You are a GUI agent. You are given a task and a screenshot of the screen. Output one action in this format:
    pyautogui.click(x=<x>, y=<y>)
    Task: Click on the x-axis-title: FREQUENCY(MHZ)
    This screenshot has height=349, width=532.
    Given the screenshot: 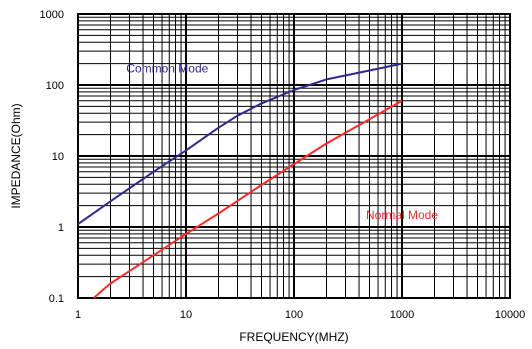 What is the action you would take?
    pyautogui.click(x=293, y=337)
    